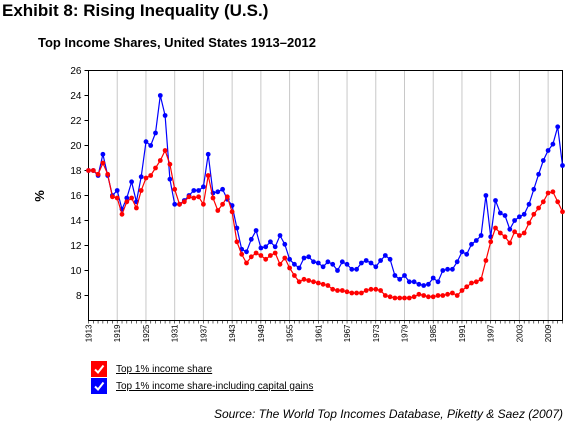 Image resolution: width=575 pixels, height=429 pixels. Describe the element at coordinates (376, 333) in the screenshot. I see `x-tick-label: 1973` at that location.